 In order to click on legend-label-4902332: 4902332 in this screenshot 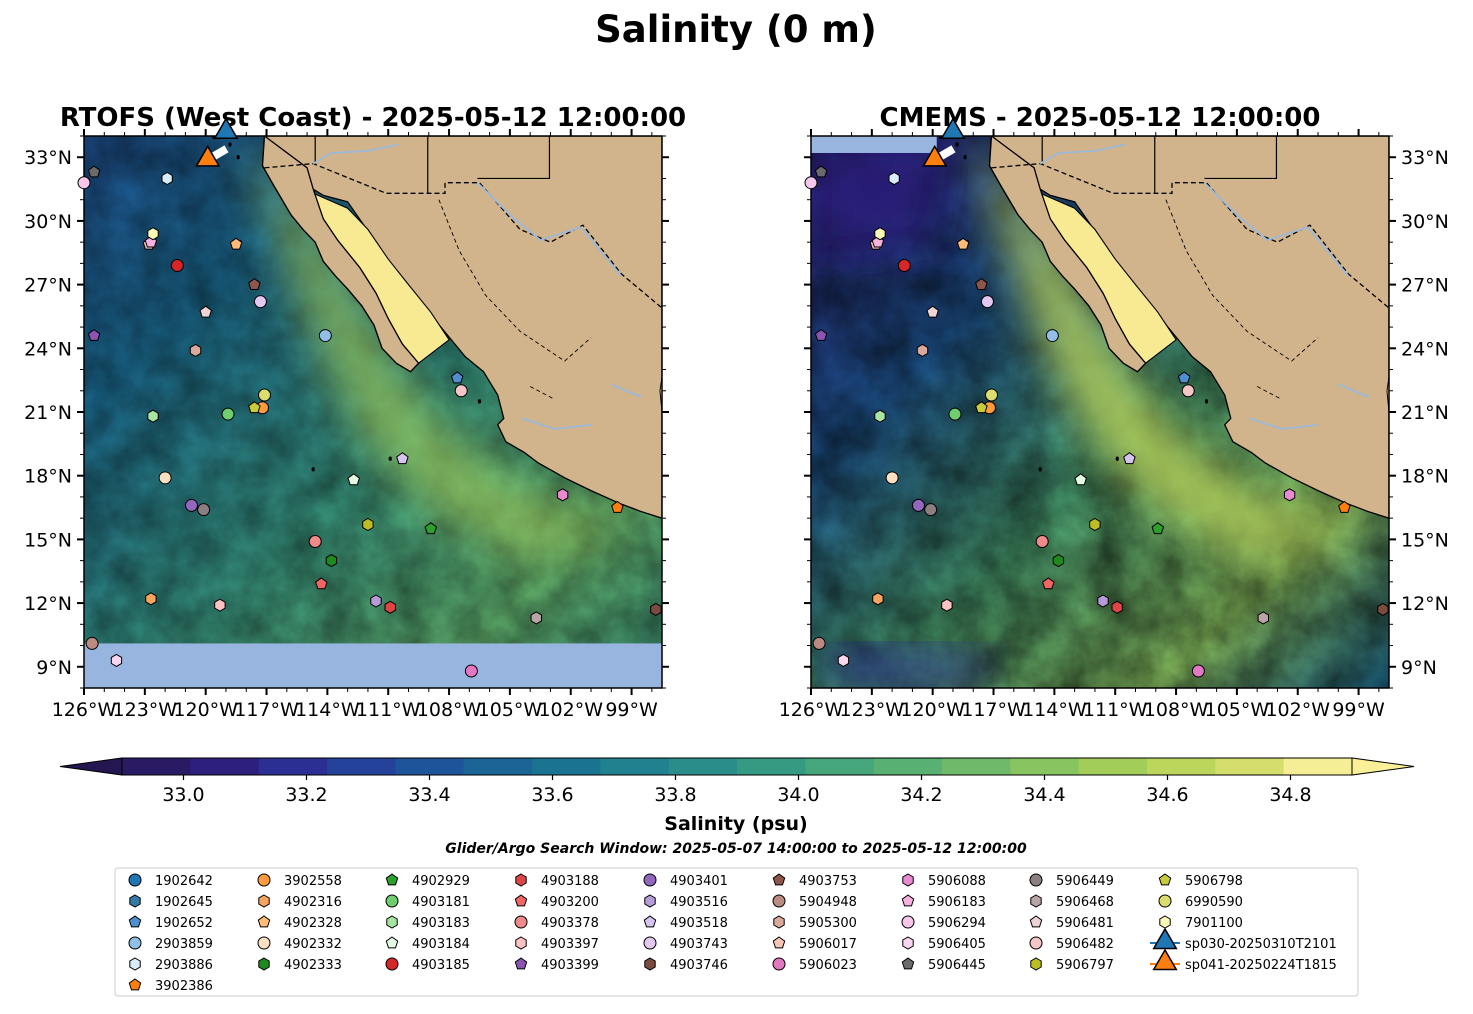, I will do `click(313, 944)`.